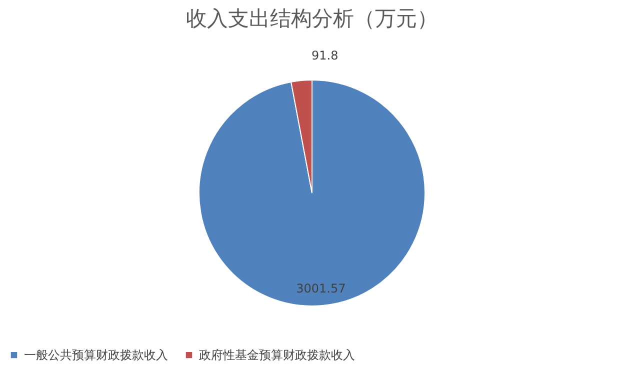 The width and height of the screenshot is (640, 386). What do you see at coordinates (321, 288) in the screenshot?
I see `data-label: 3001.57` at bounding box center [321, 288].